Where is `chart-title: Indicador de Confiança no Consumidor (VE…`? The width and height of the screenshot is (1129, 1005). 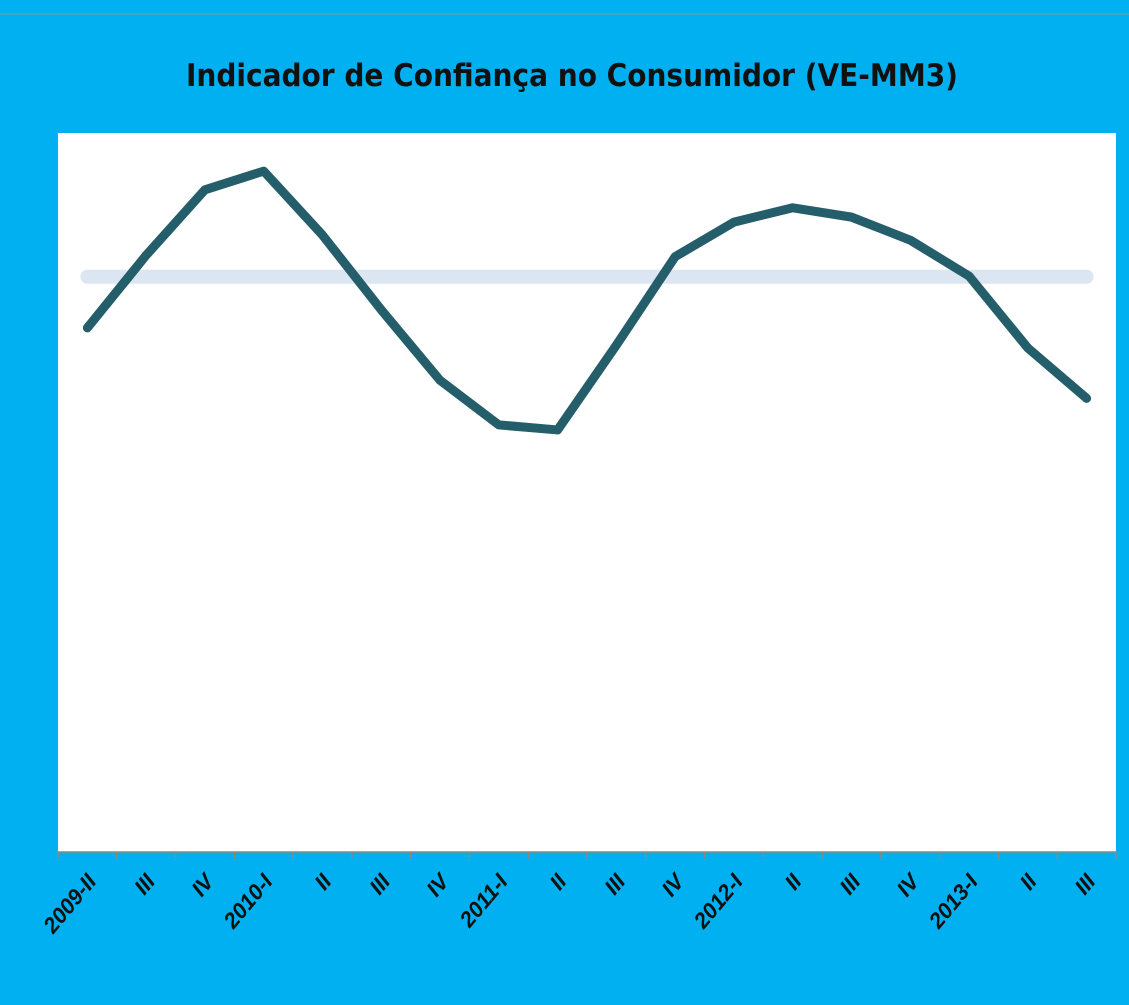 chart-title: Indicador de Confiança no Consumidor (VE… is located at coordinates (572, 76).